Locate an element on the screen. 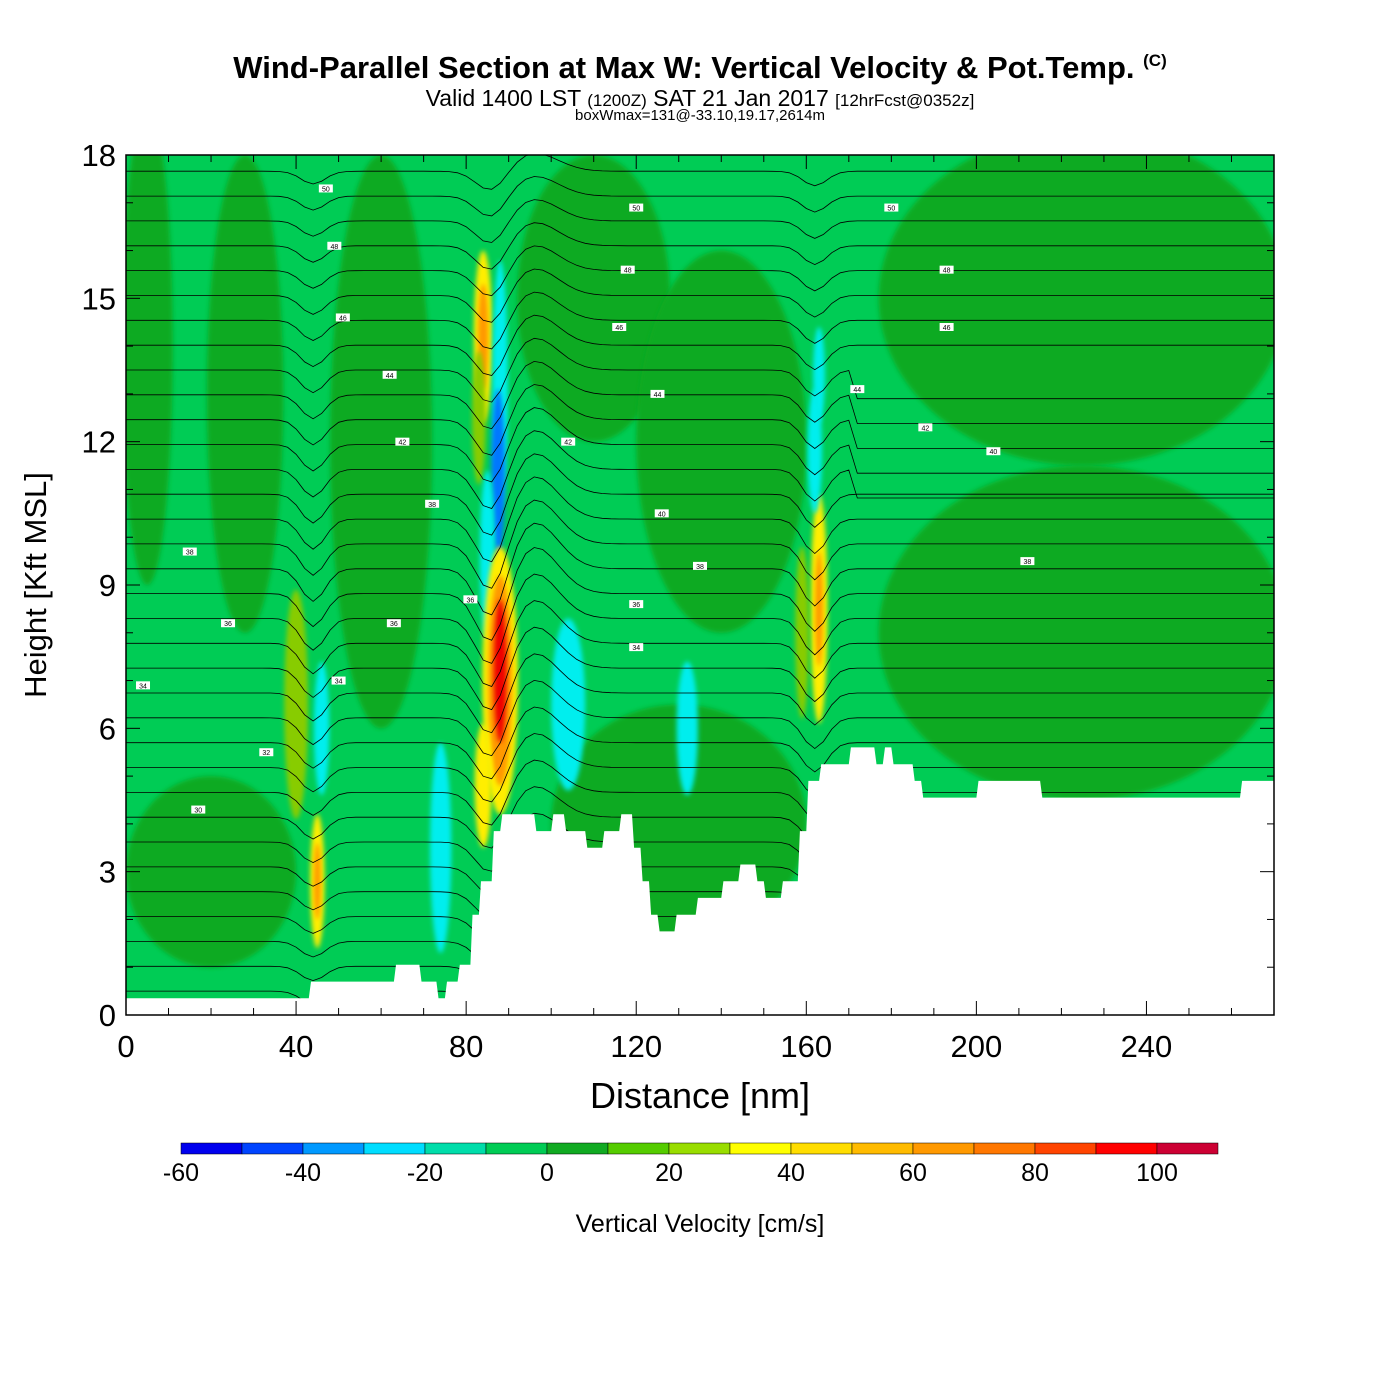 This screenshot has height=1400, width=1400. colorbar-tick-label: -40 is located at coordinates (303, 1173).